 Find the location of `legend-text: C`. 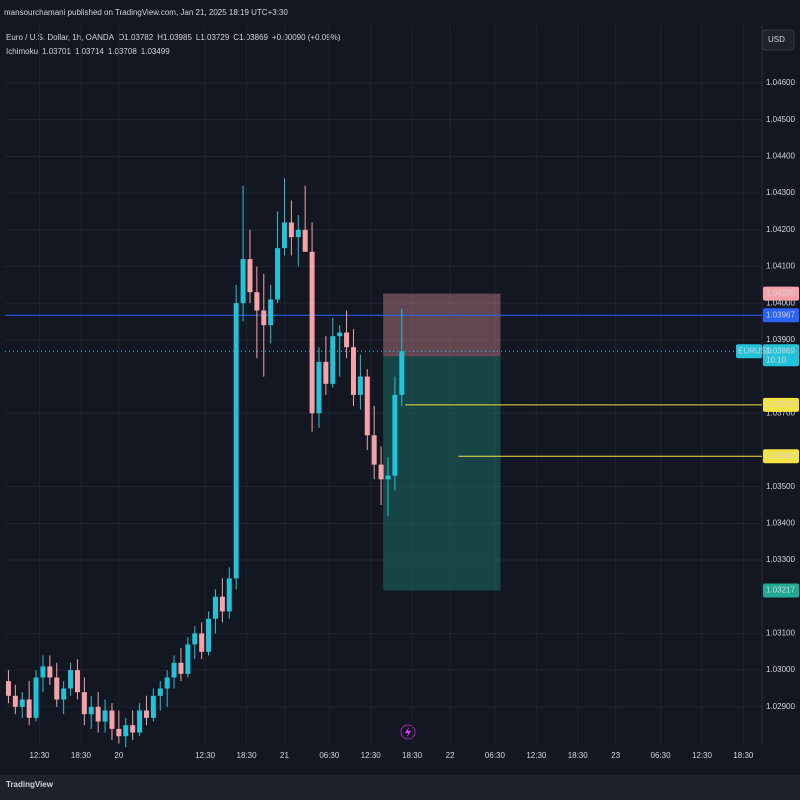

legend-text: C is located at coordinates (236, 37).